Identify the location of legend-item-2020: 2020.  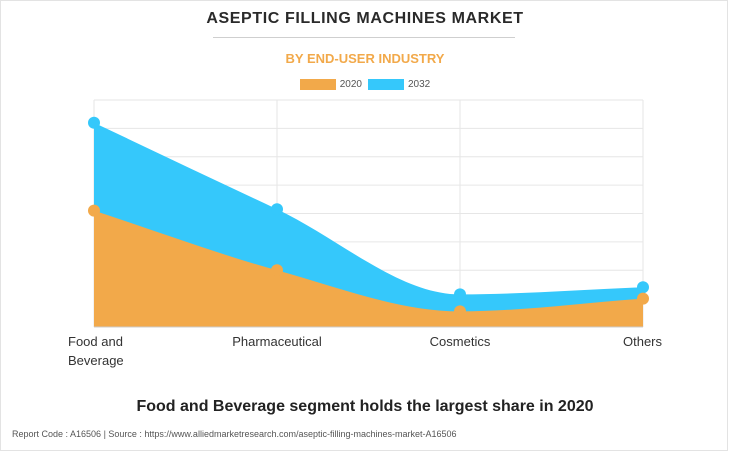
(330, 84).